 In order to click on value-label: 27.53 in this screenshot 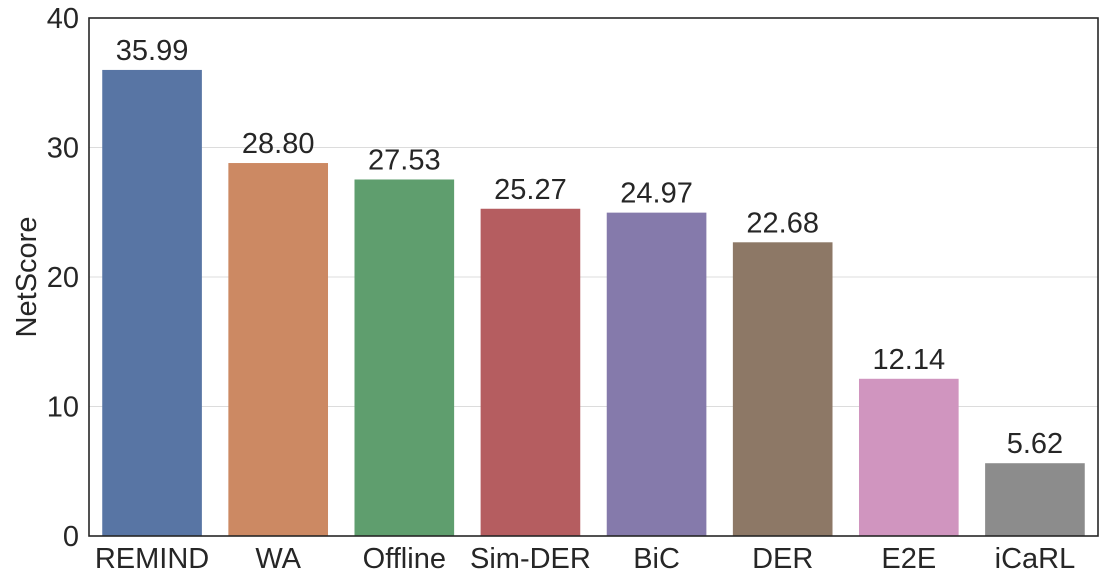, I will do `click(404, 160)`.